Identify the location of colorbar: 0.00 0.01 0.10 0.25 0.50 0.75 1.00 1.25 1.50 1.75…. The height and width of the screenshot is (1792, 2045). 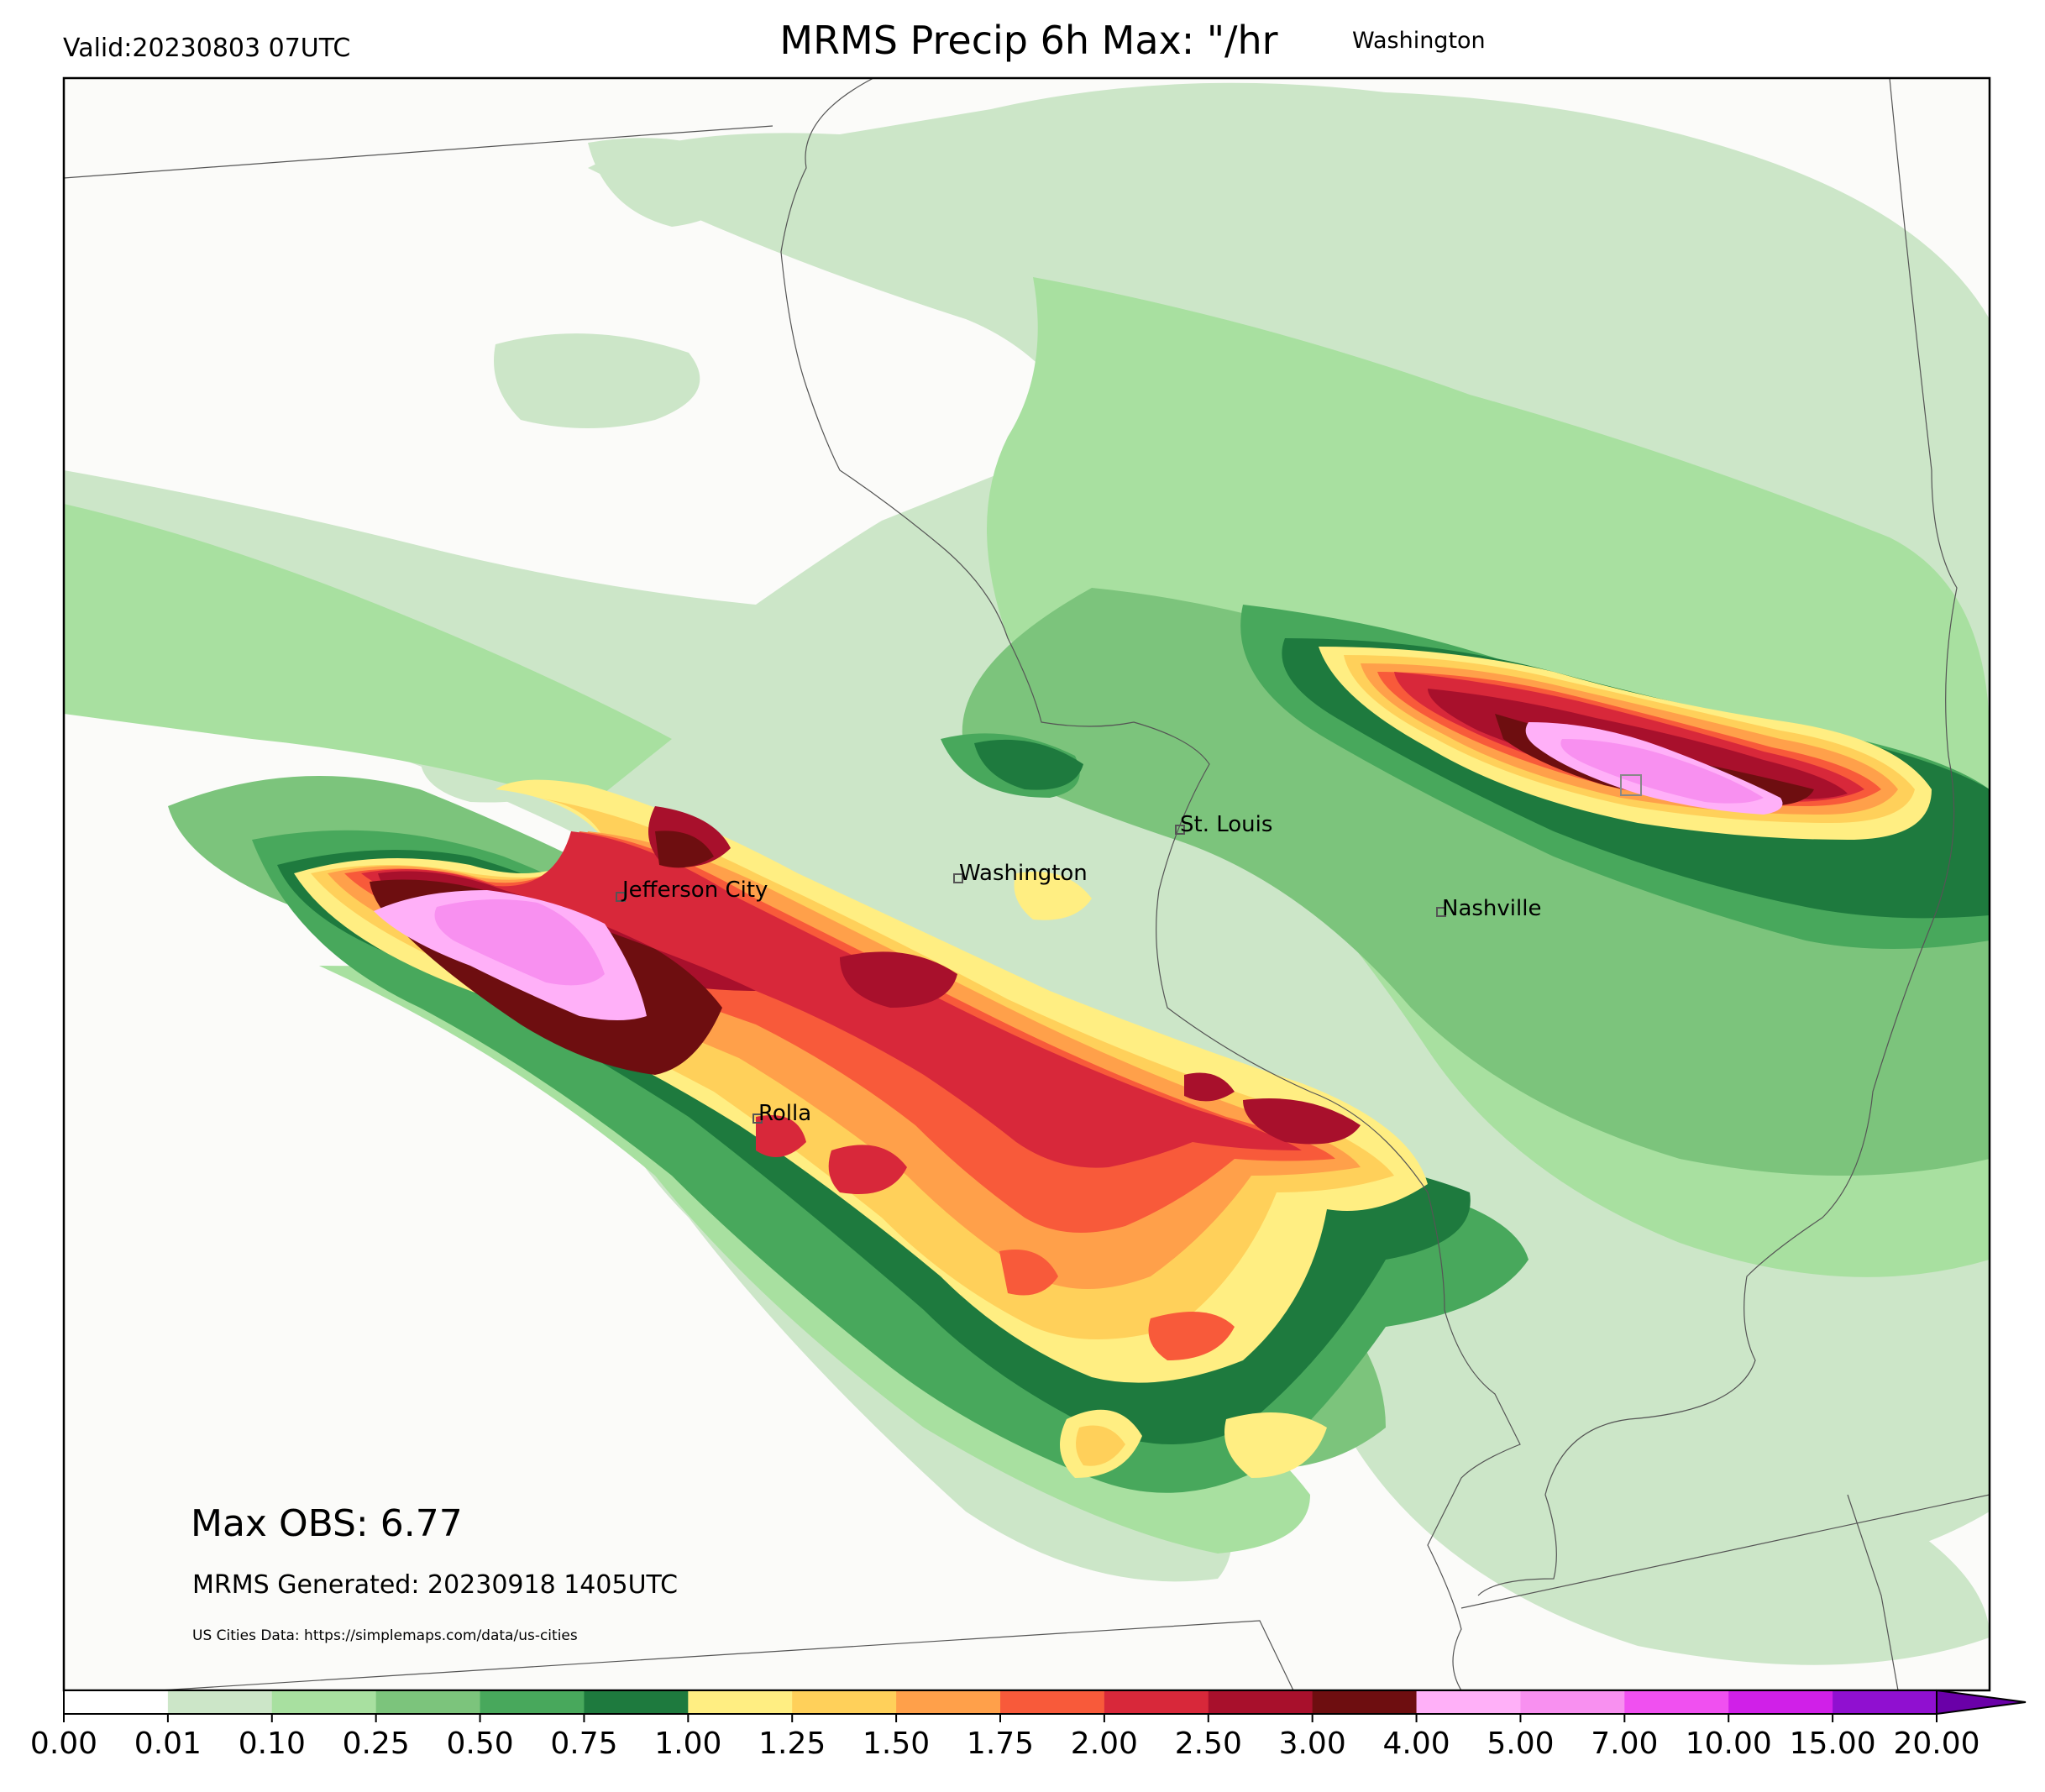
(1028, 1725).